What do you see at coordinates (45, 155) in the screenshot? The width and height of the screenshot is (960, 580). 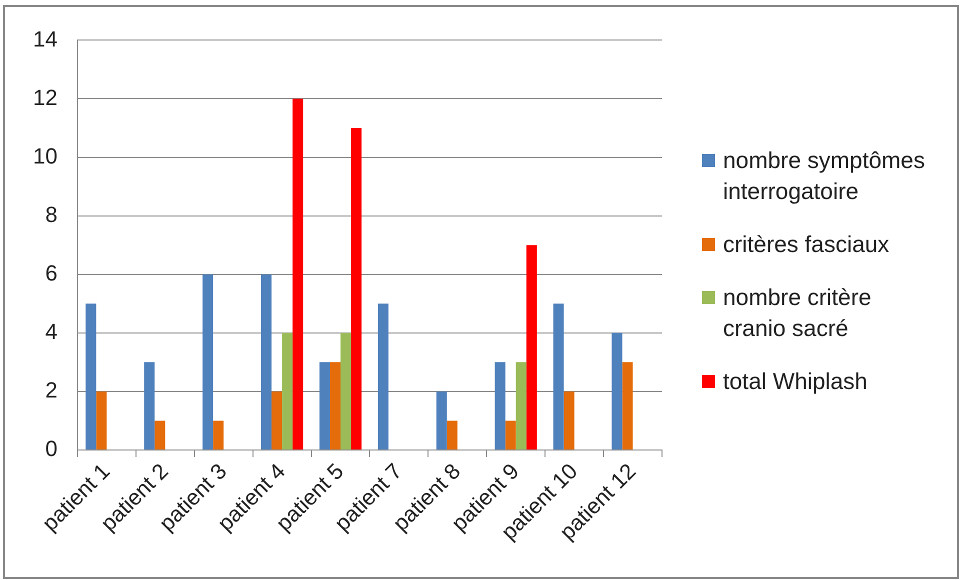 I see `y-tick-label: 10` at bounding box center [45, 155].